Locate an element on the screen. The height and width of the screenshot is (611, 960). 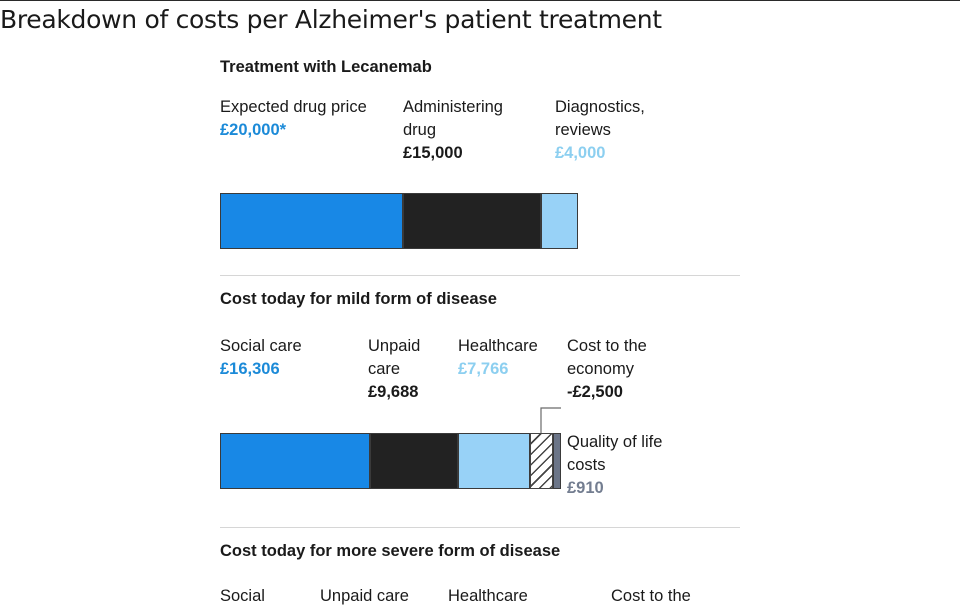
label-administering-drug: Administering drug £15,000 is located at coordinates (465, 130).